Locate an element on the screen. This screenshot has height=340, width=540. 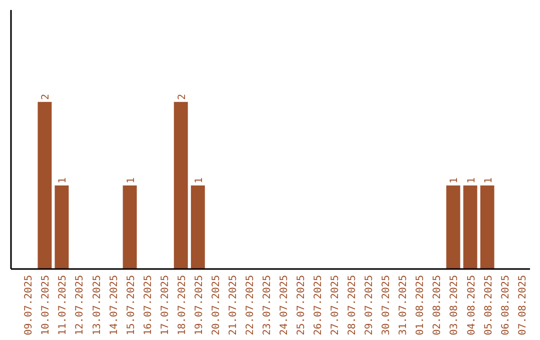
x-tick-label: 18.07.2025 is located at coordinates (182, 305).